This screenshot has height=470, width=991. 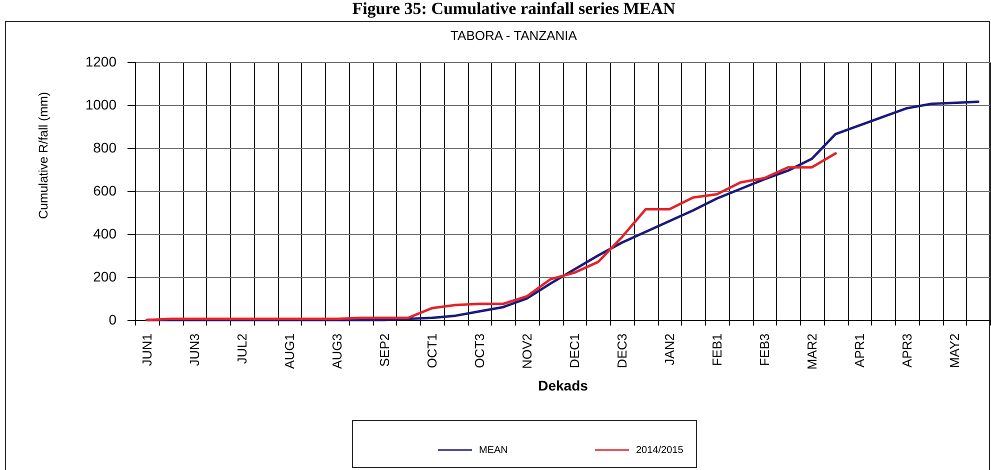 What do you see at coordinates (526, 351) in the screenshot?
I see `x-tick-label: NOV2` at bounding box center [526, 351].